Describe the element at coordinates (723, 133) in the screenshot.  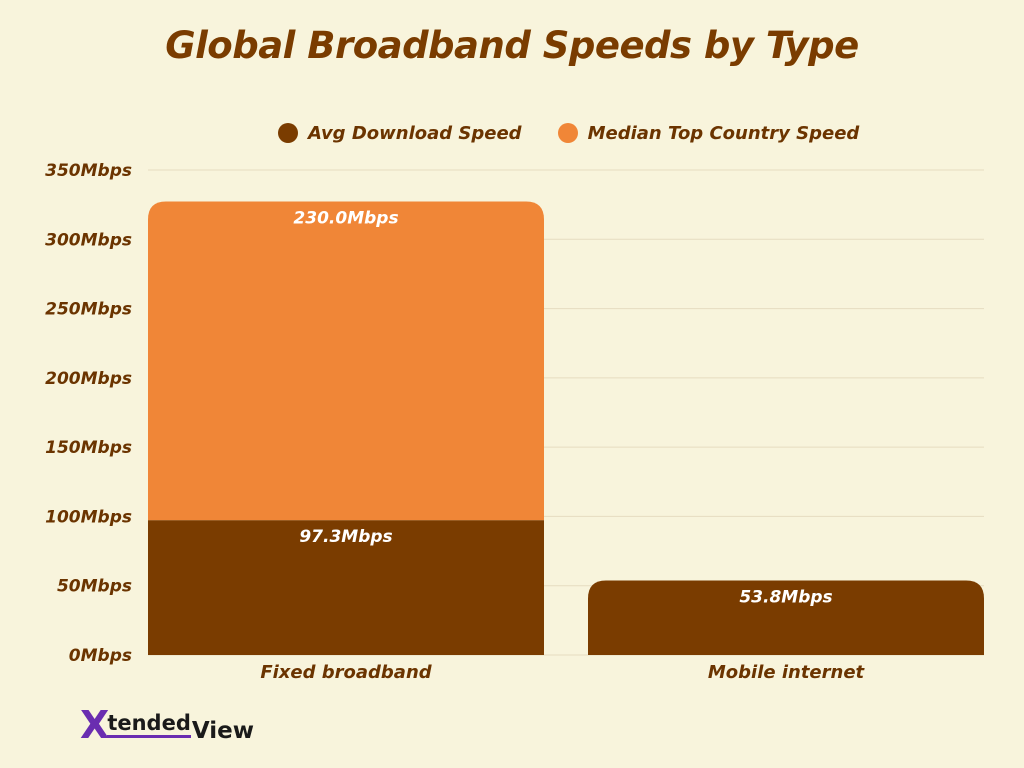
I see `legend-label-median-top: Median Top Country Speed` at that location.